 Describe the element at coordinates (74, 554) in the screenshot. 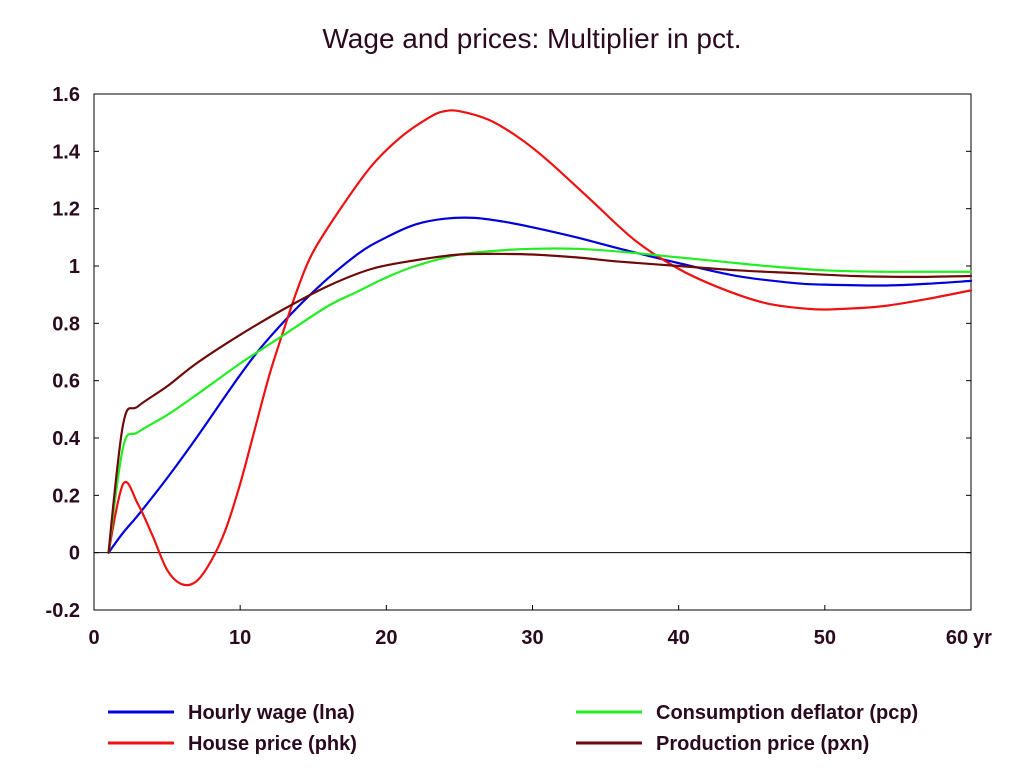

I see `y-tick-label: 0` at that location.